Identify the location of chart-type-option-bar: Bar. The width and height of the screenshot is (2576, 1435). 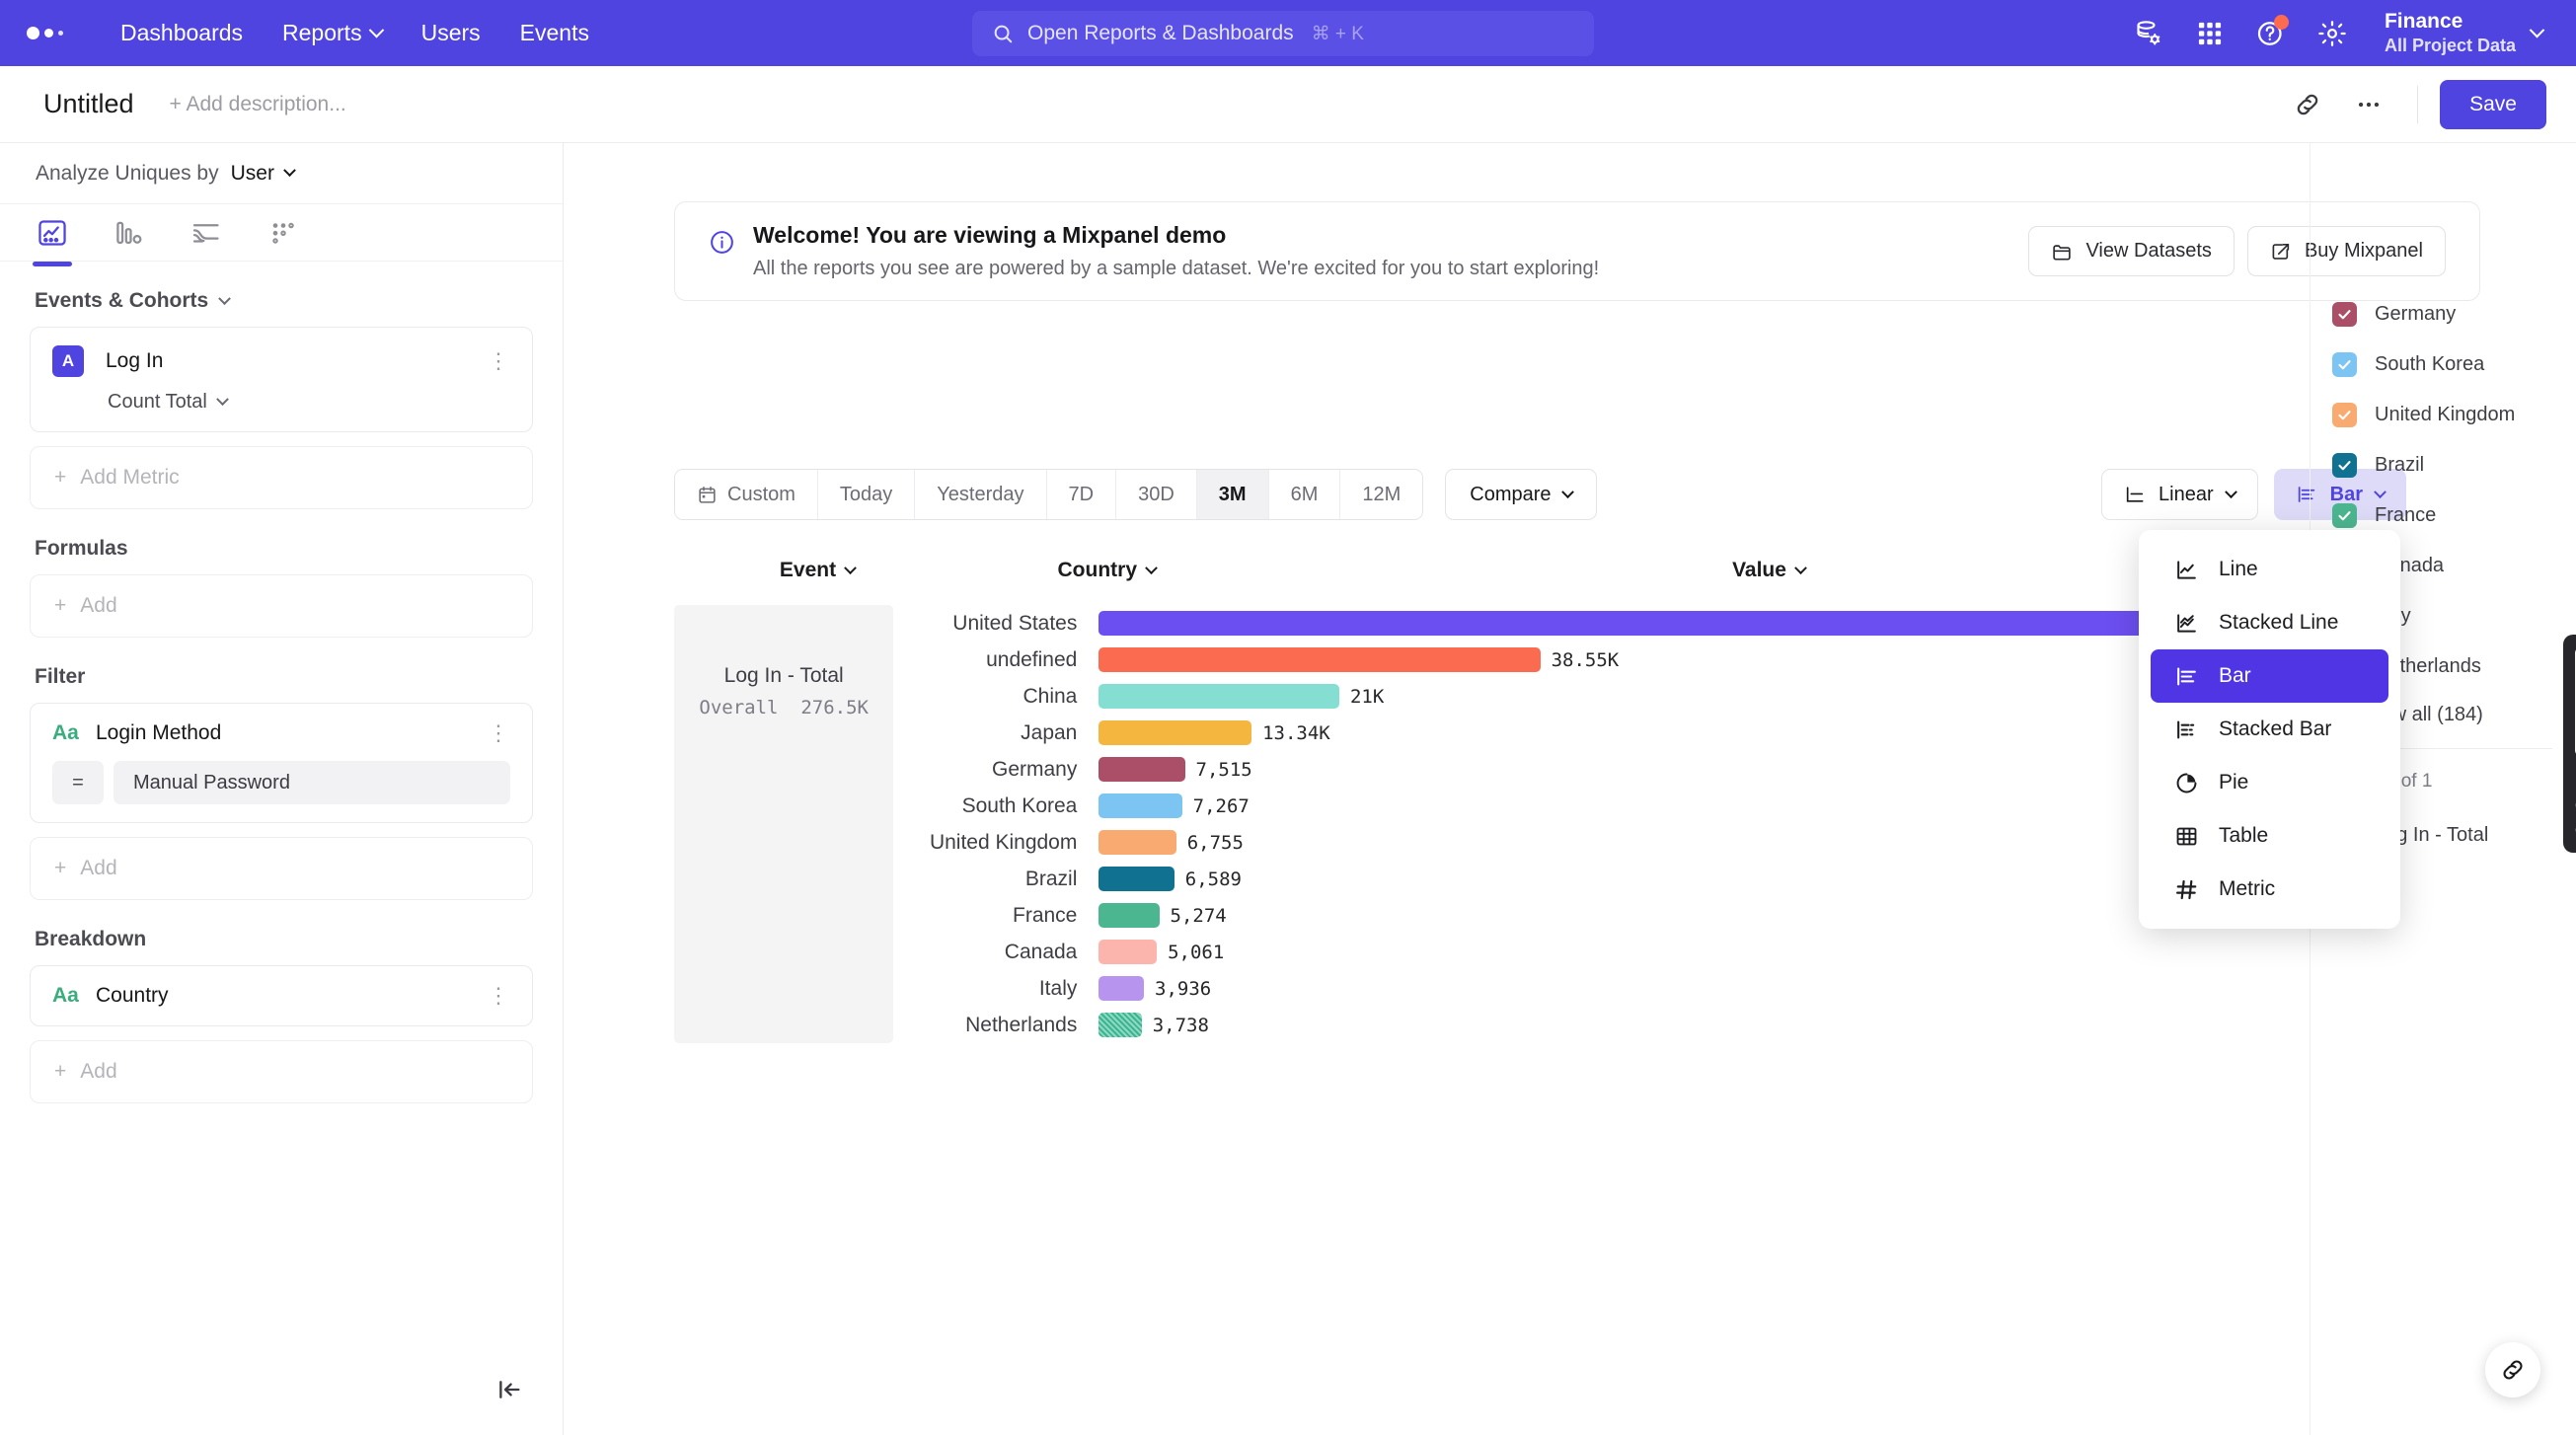
(2269, 676).